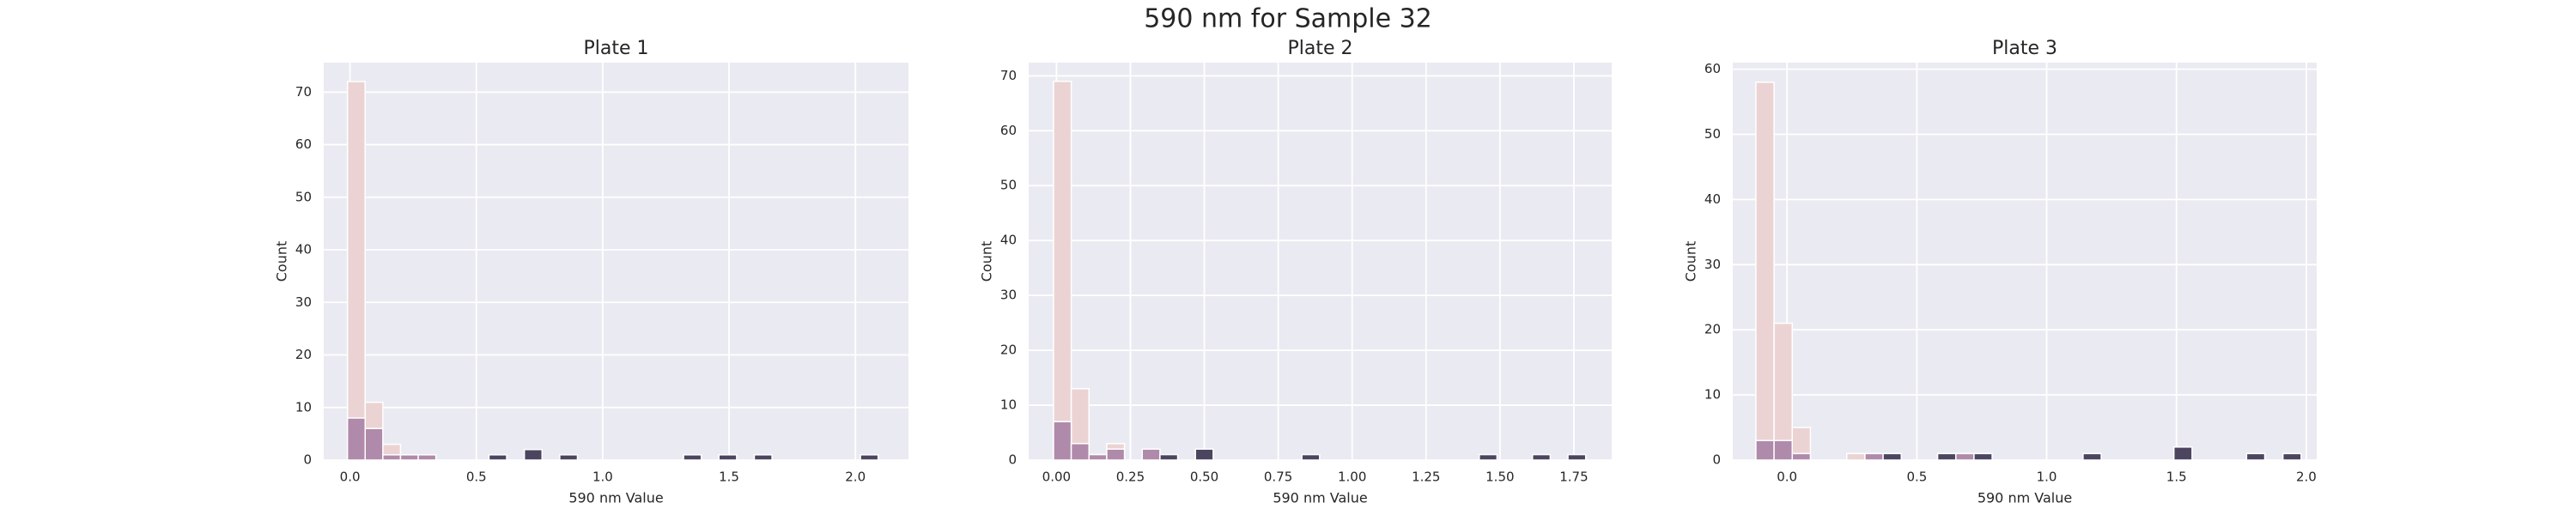  What do you see at coordinates (1278, 477) in the screenshot?
I see `x-tick-label: 0.75` at bounding box center [1278, 477].